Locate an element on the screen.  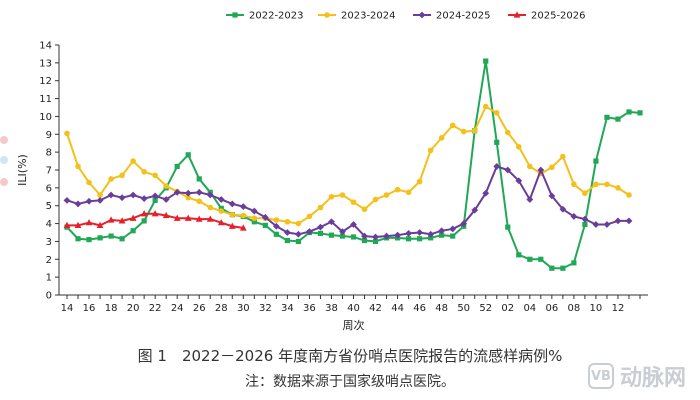
x-tick-label: 20 is located at coordinates (133, 308).